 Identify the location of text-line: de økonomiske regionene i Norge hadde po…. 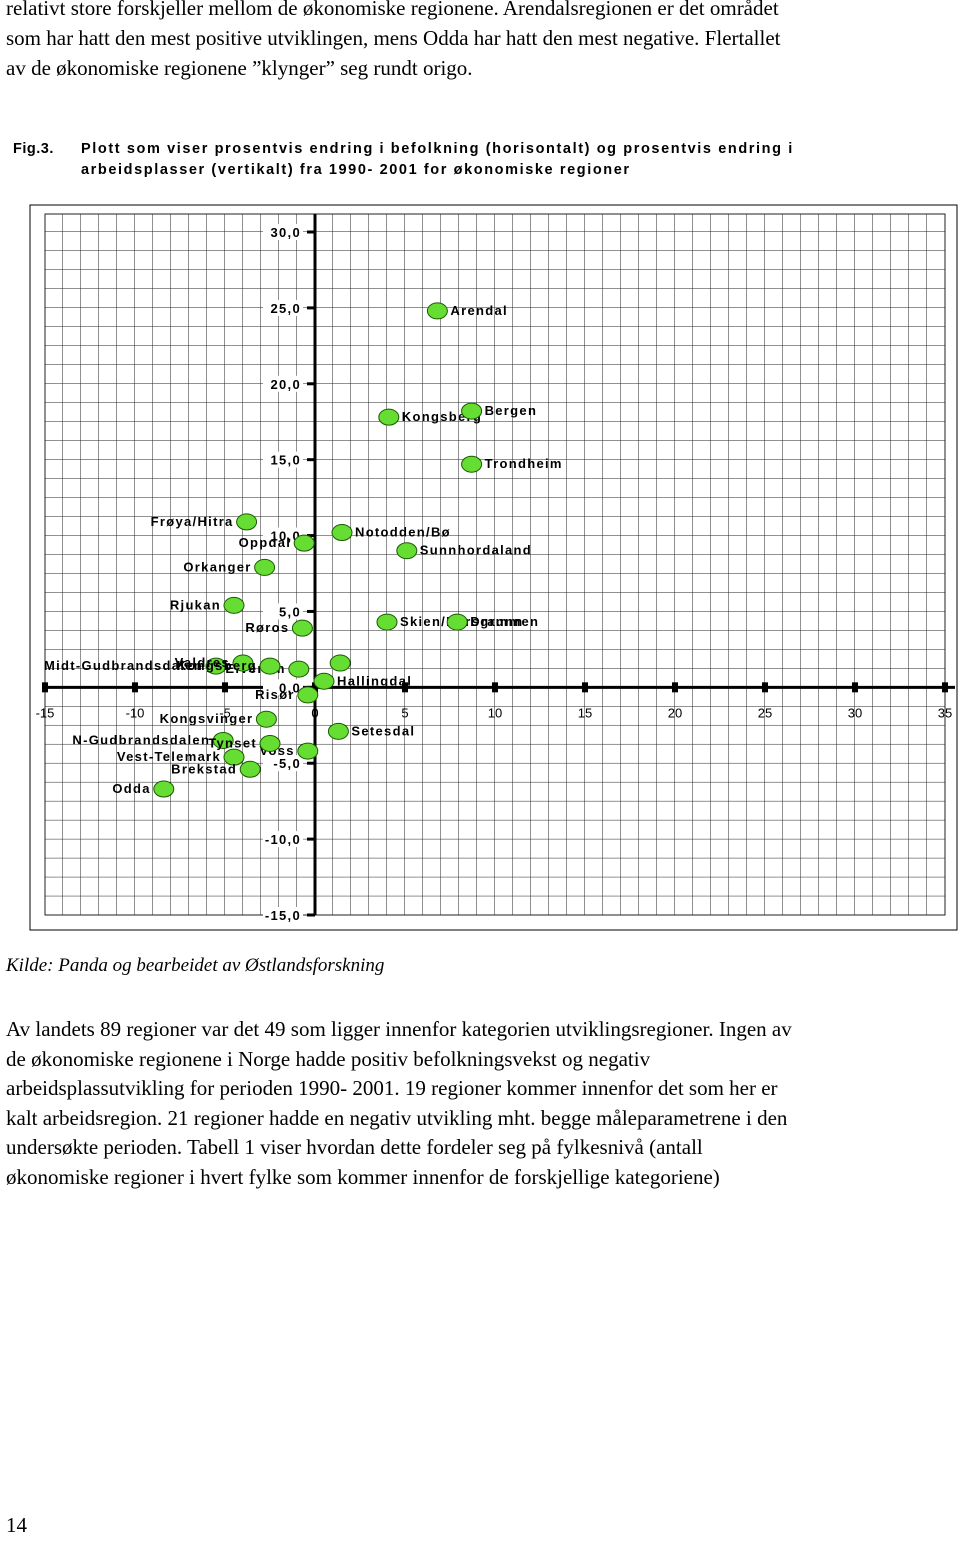
(328, 1058).